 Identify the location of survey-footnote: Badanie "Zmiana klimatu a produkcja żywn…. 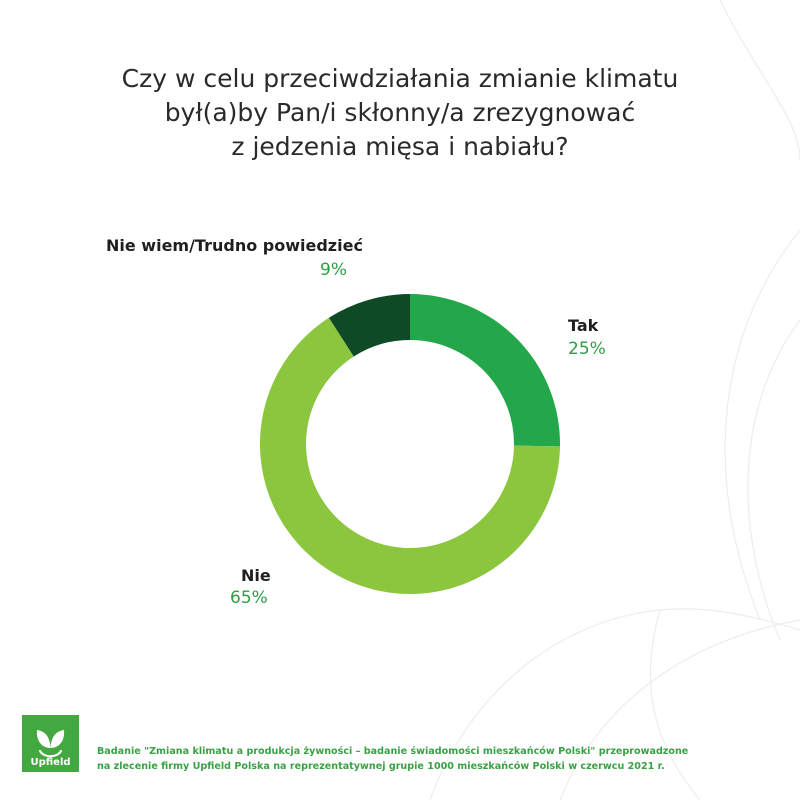
(442, 759).